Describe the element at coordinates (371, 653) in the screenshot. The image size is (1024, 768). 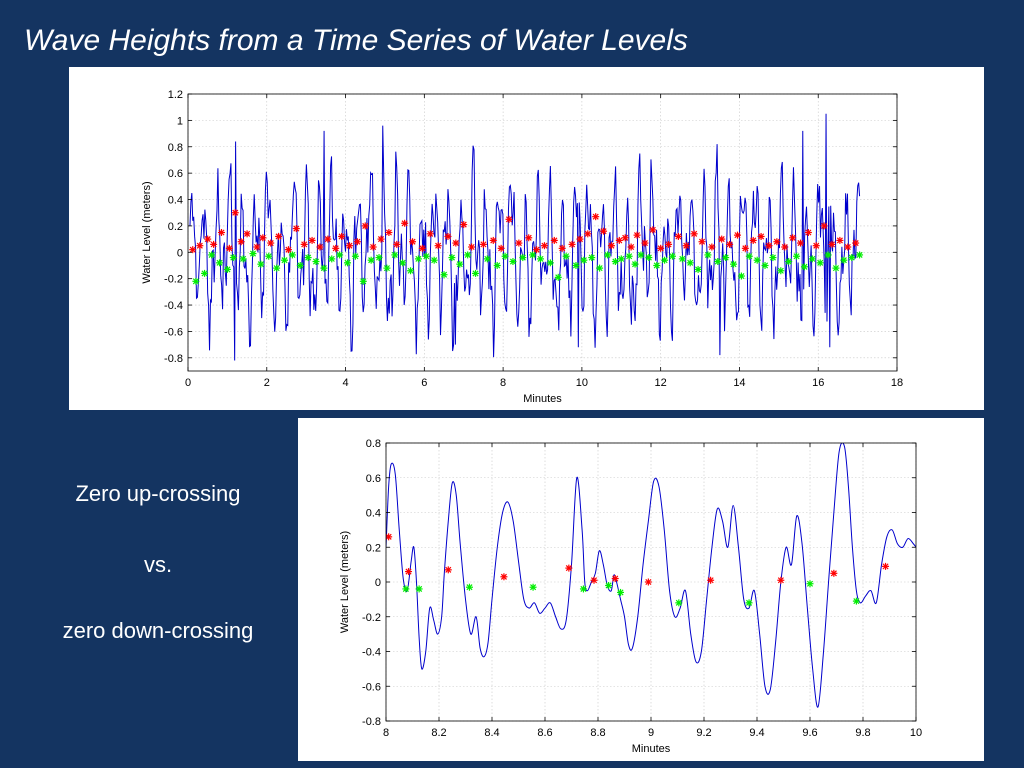
I see `zoom-ytick-label: -0.4` at that location.